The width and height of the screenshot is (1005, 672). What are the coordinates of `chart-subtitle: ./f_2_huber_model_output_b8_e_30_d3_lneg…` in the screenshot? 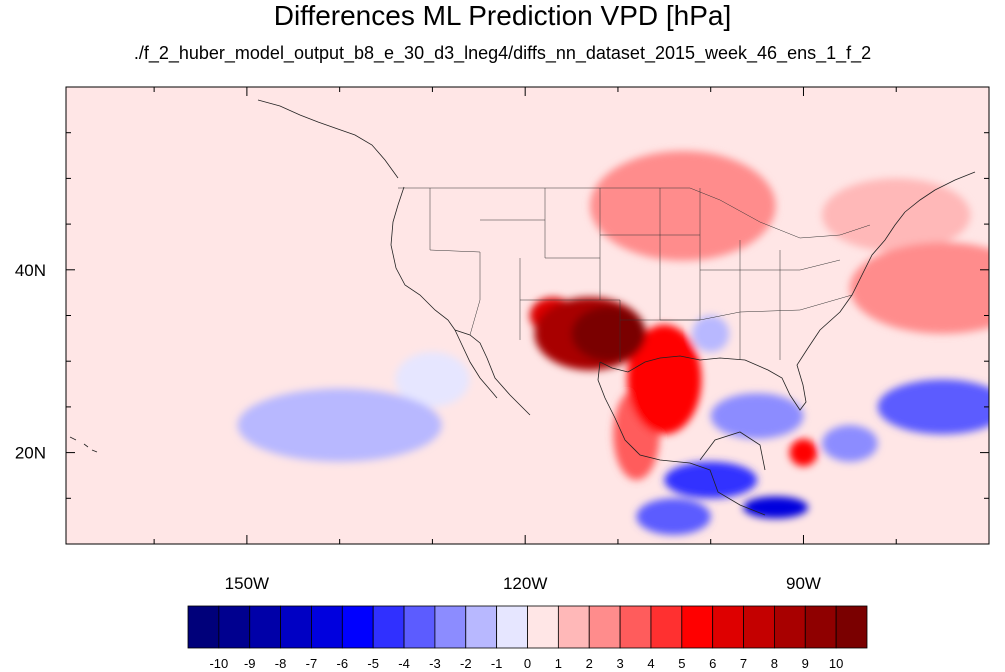 It's located at (502, 53).